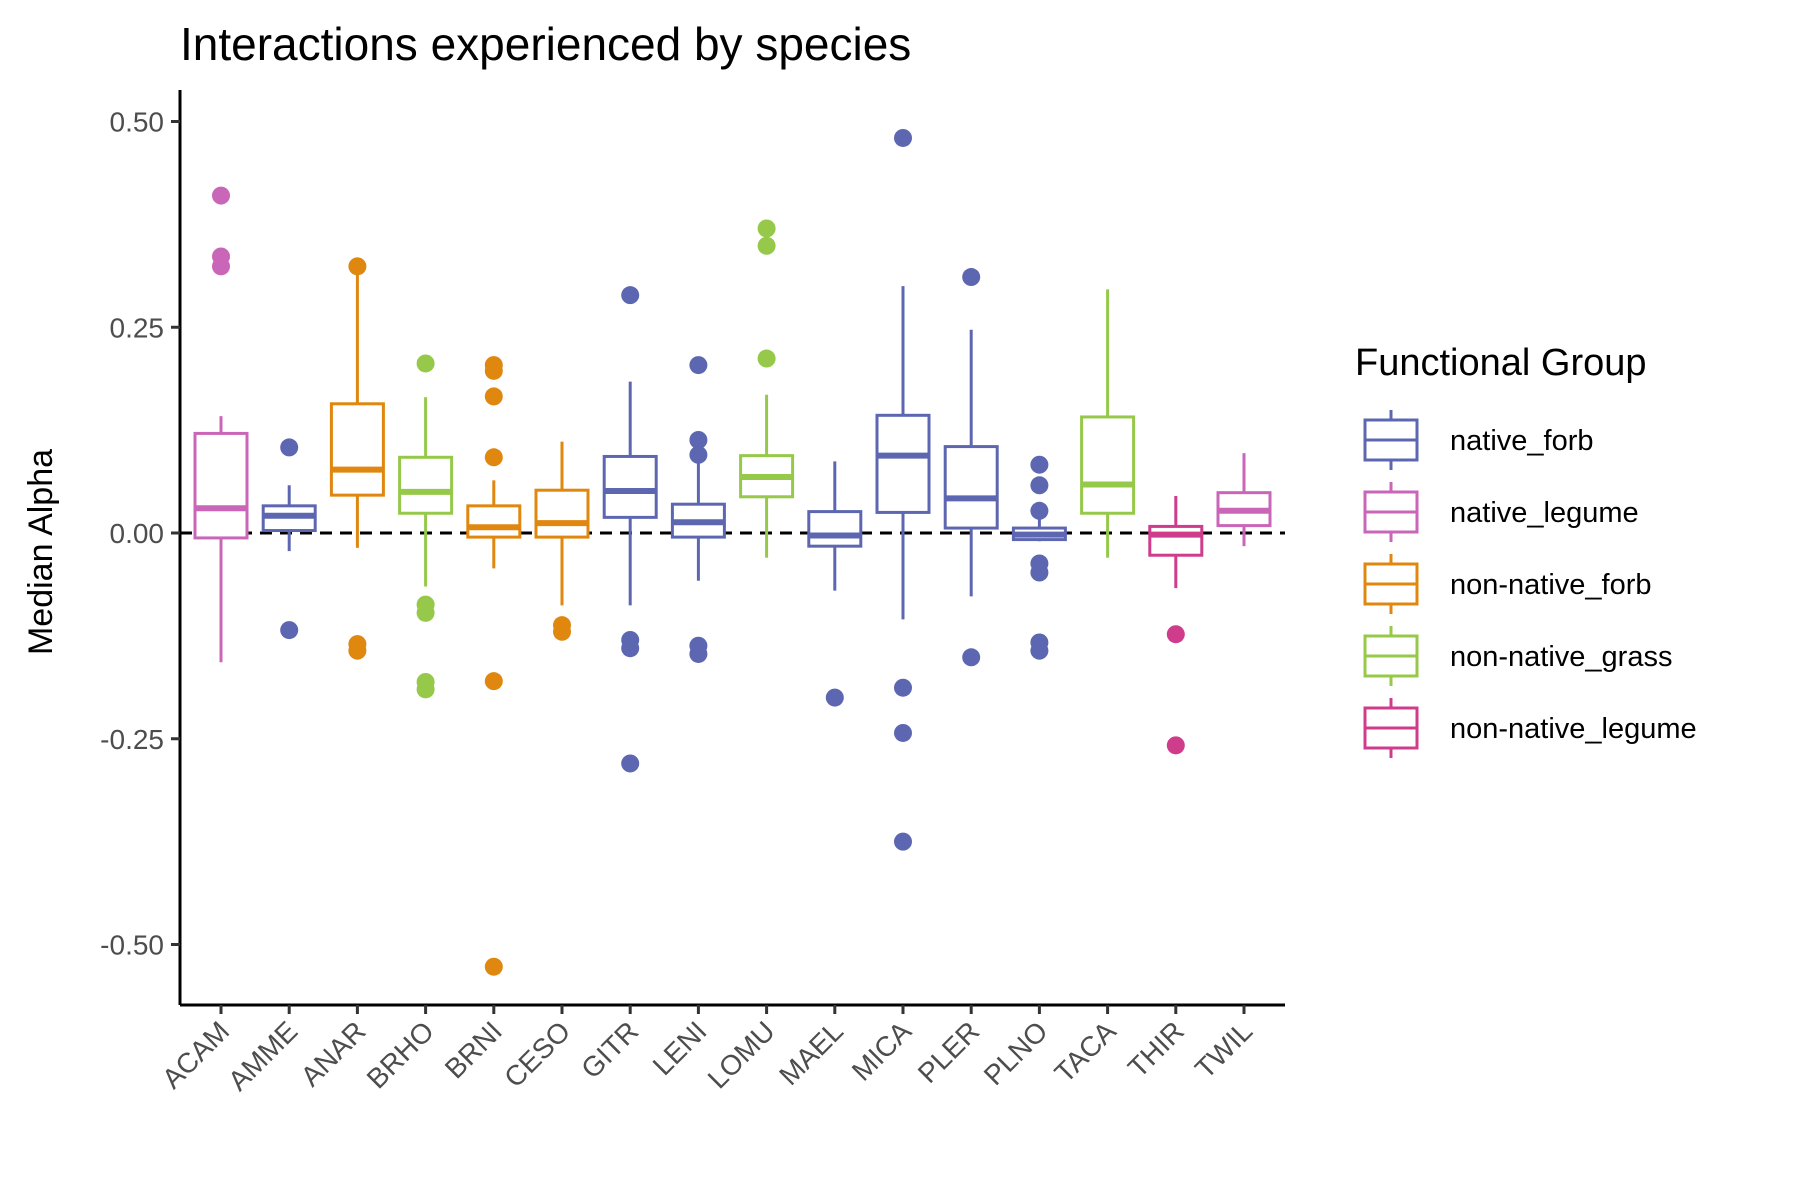  What do you see at coordinates (41, 552) in the screenshot?
I see `y-axis-title: Median Alpha` at bounding box center [41, 552].